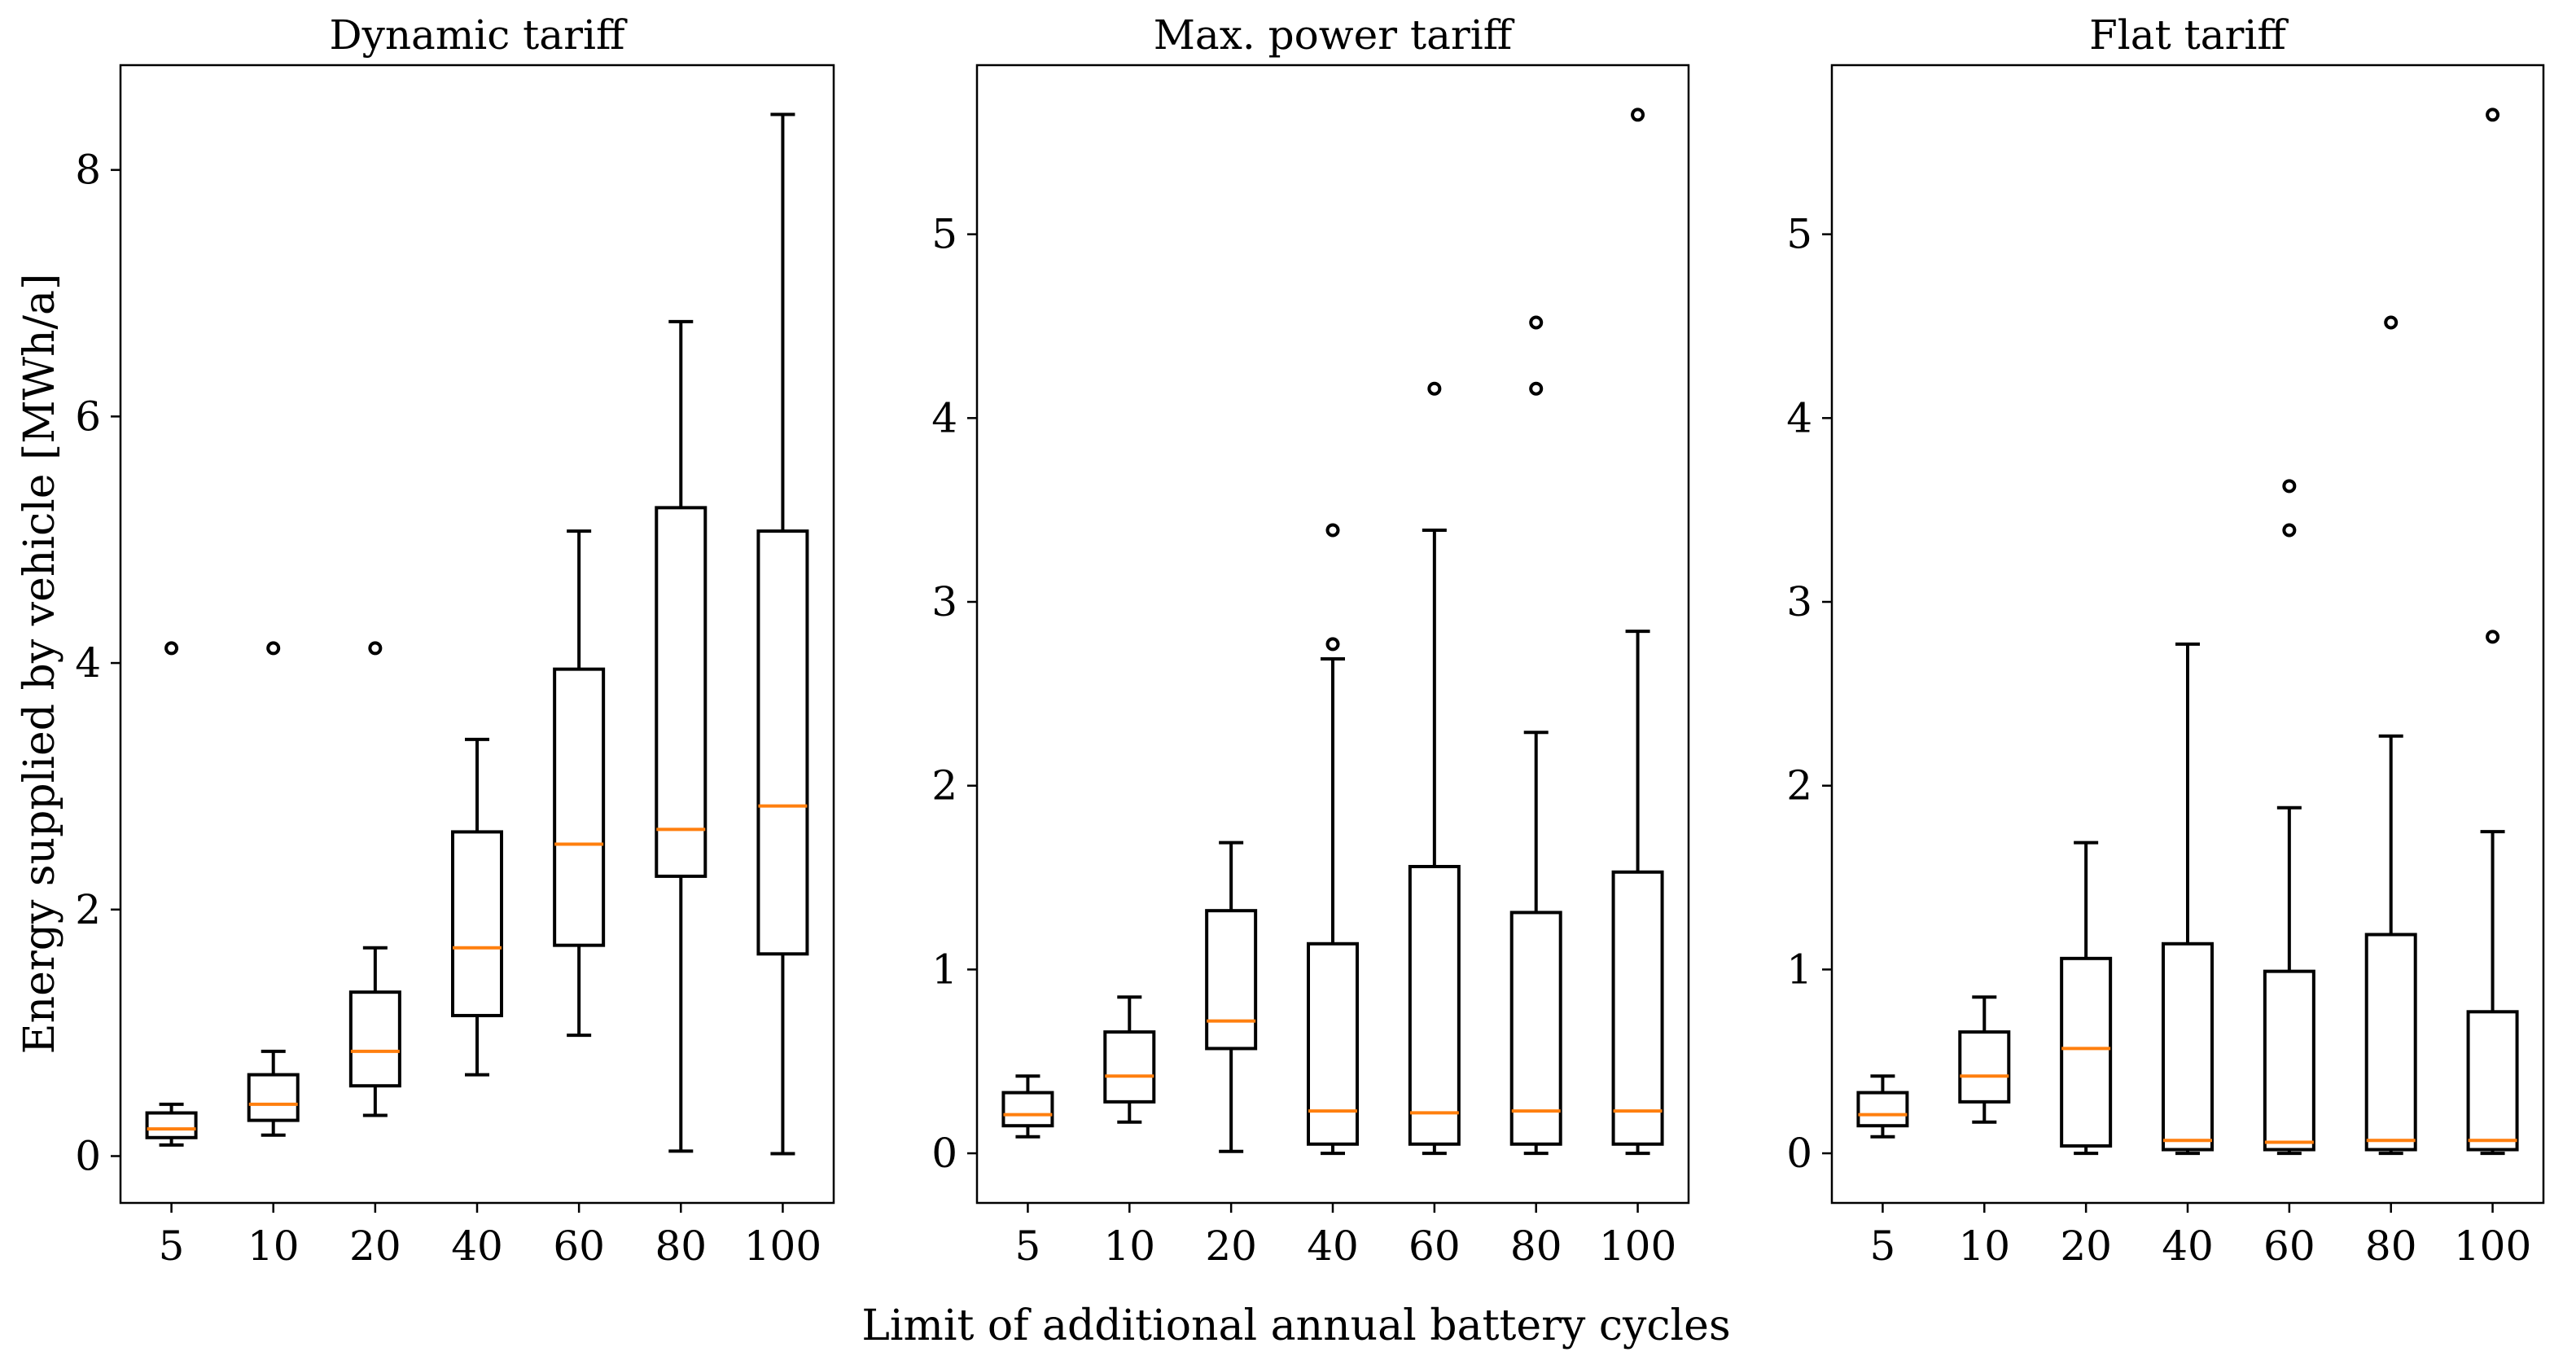  Describe the element at coordinates (88, 171) in the screenshot. I see `y-tick-label: 8` at that location.